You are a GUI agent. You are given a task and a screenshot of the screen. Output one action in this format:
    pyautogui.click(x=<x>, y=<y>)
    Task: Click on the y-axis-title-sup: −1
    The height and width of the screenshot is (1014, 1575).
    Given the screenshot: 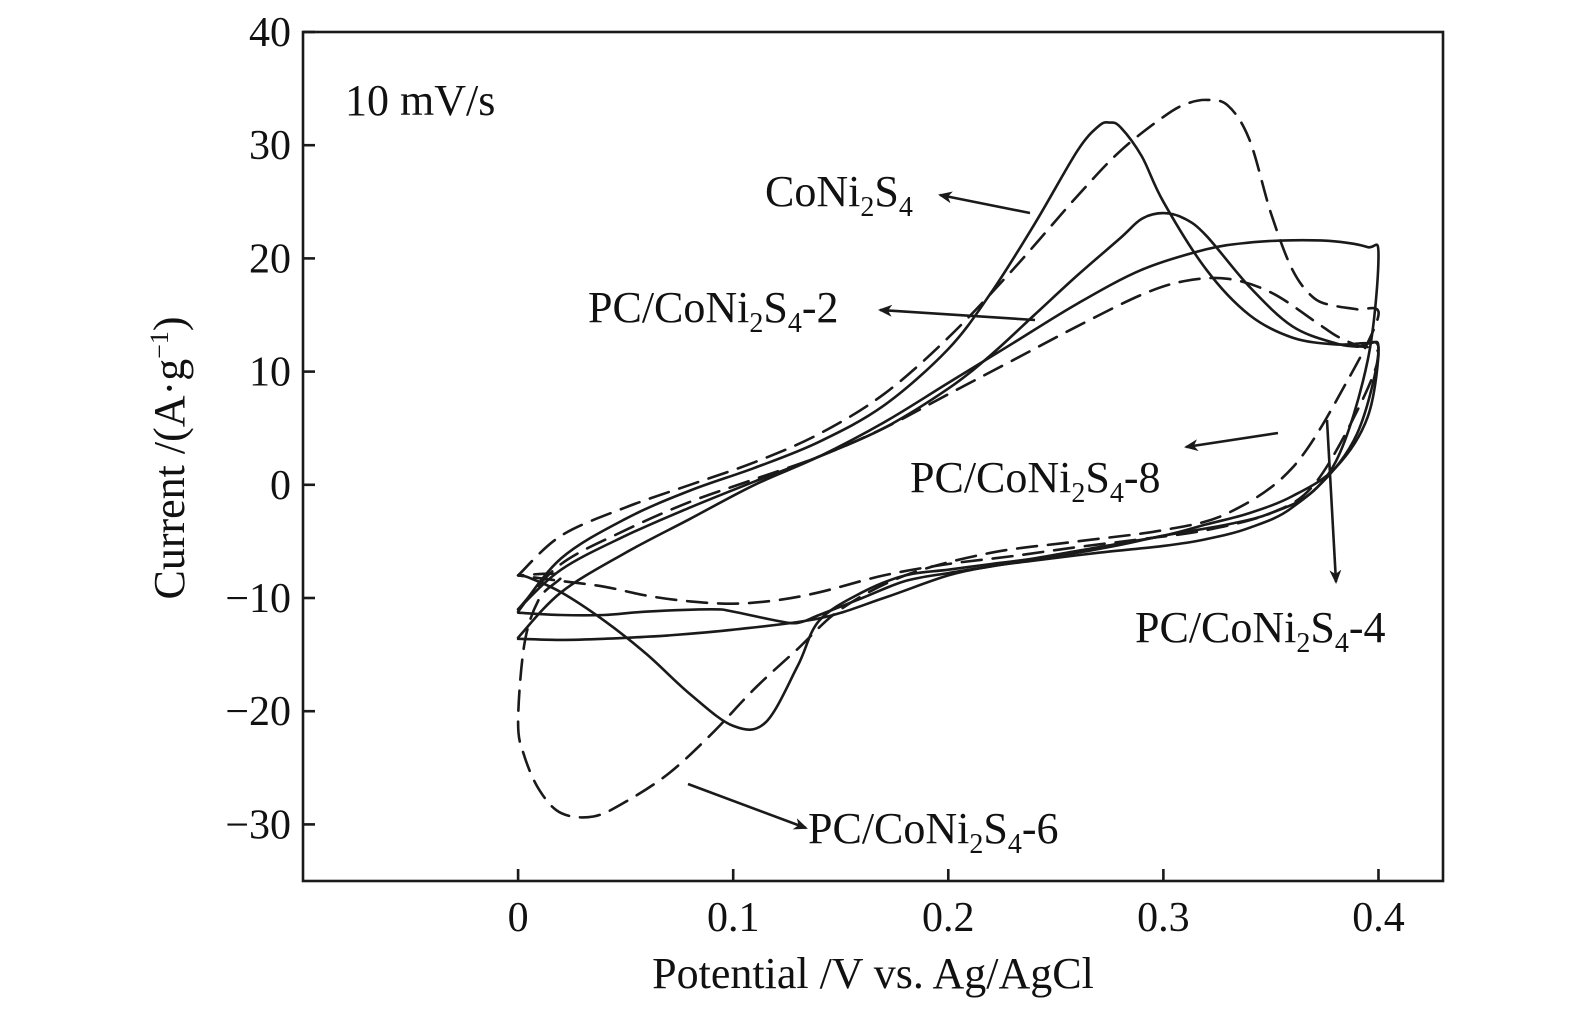 What is the action you would take?
    pyautogui.click(x=159, y=345)
    